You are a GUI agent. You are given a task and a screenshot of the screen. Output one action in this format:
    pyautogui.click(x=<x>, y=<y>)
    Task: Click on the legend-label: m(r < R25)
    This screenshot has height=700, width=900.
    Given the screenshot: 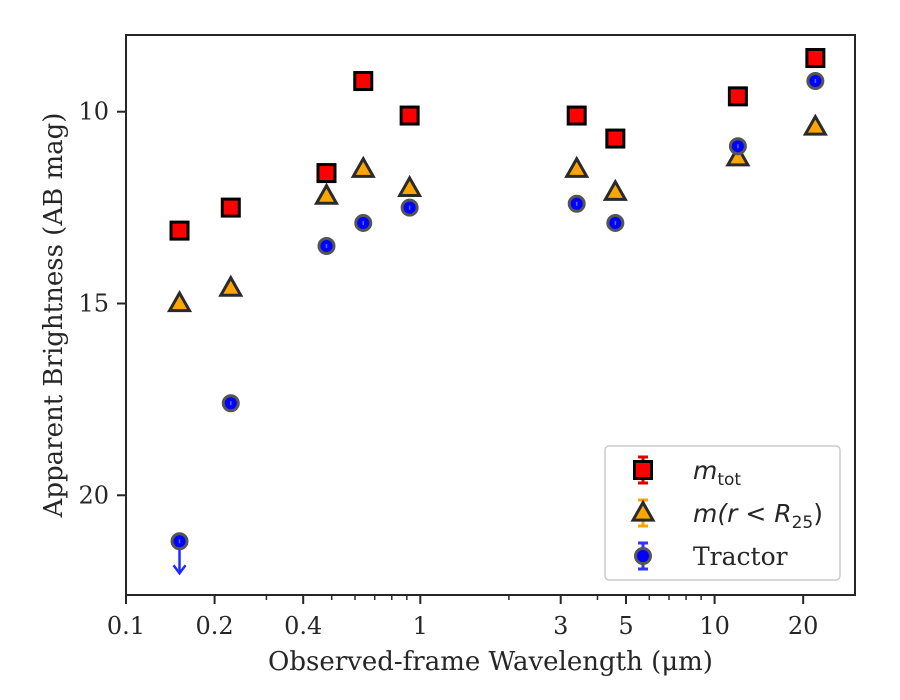 What is the action you would take?
    pyautogui.click(x=758, y=516)
    